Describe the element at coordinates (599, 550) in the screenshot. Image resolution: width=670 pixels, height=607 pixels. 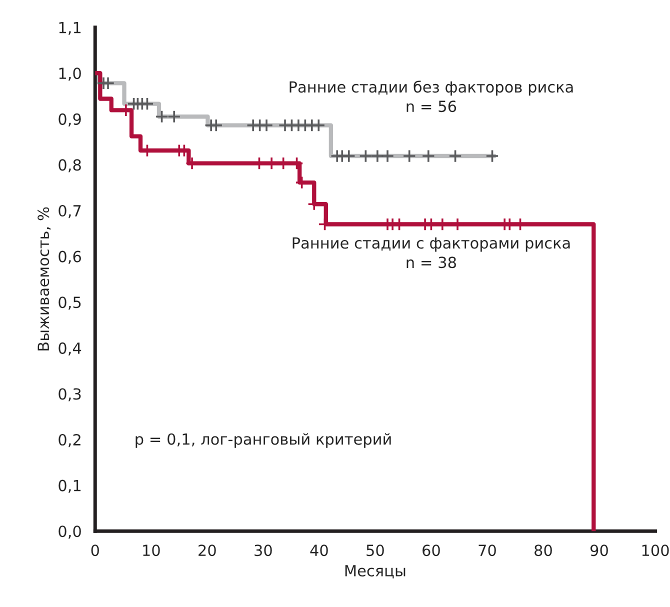
I see `x-tick-label: 90` at that location.